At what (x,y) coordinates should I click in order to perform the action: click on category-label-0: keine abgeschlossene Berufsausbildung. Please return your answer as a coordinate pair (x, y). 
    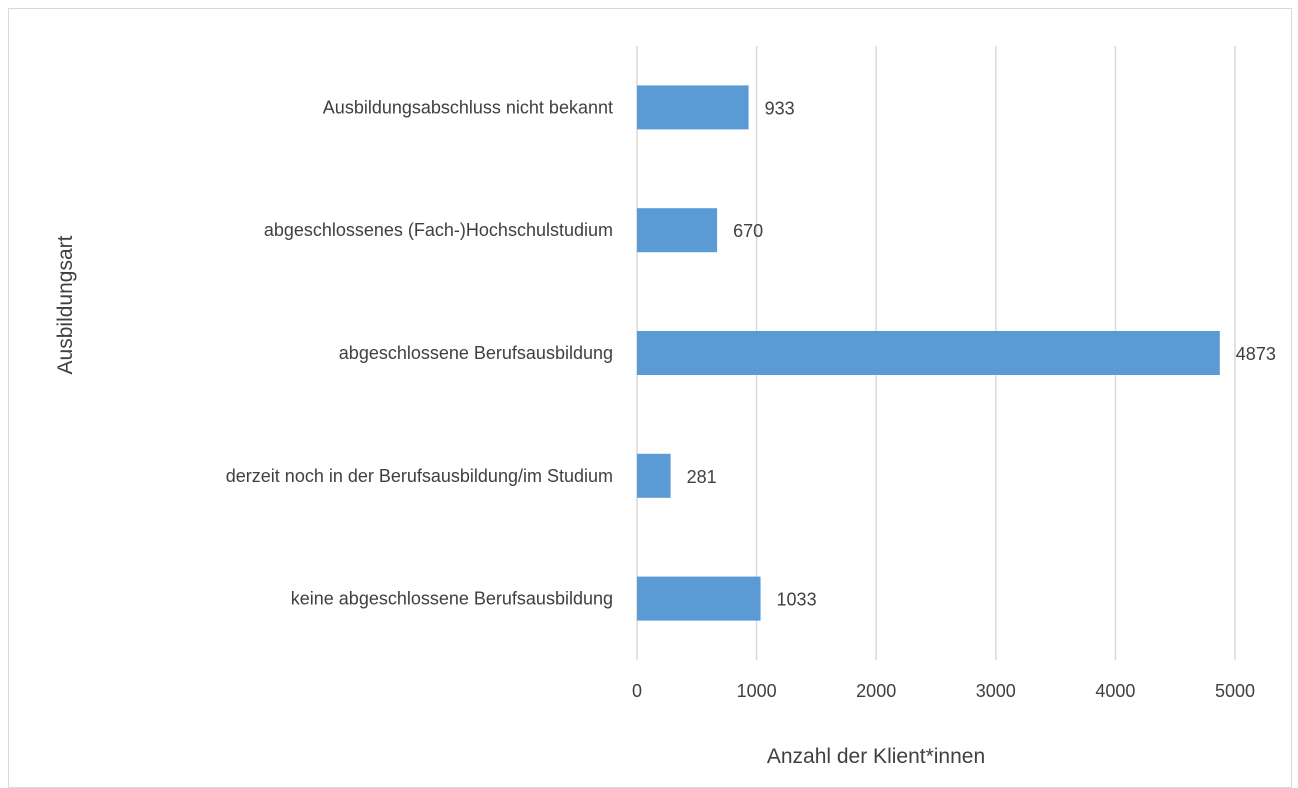
    Looking at the image, I should click on (452, 599).